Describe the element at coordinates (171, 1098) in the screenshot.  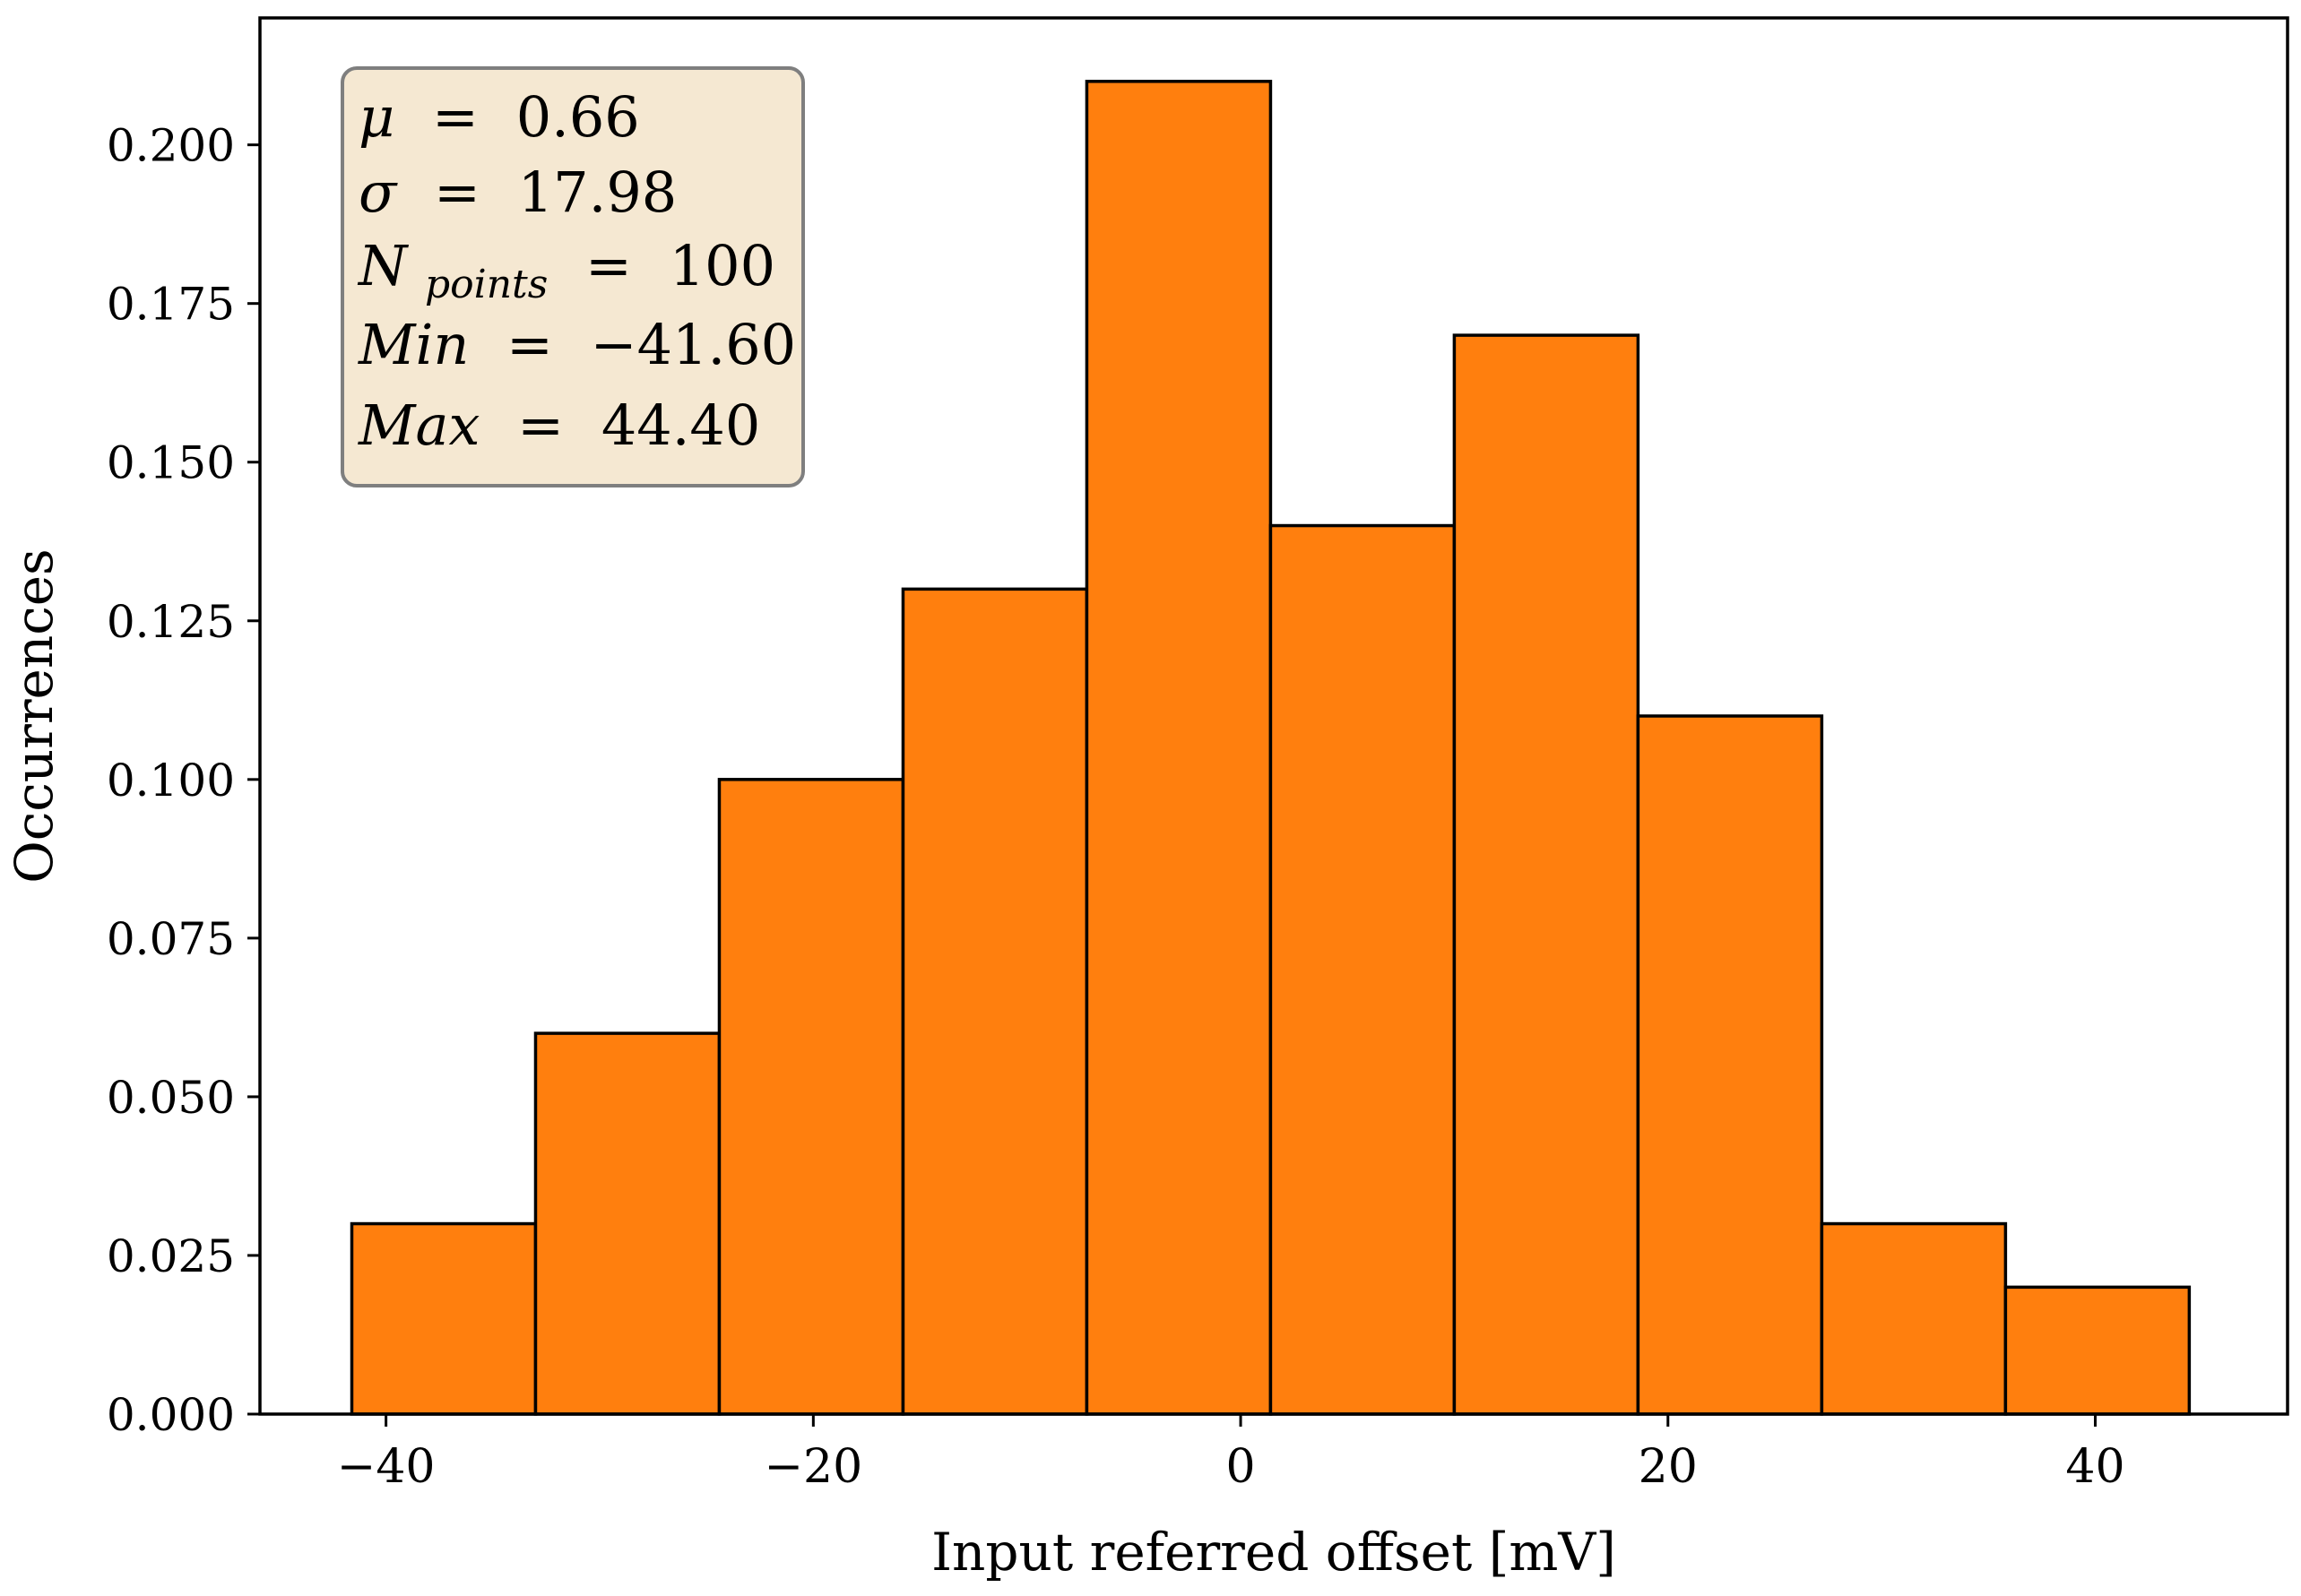
I see `y-tick-label: 0.050` at that location.